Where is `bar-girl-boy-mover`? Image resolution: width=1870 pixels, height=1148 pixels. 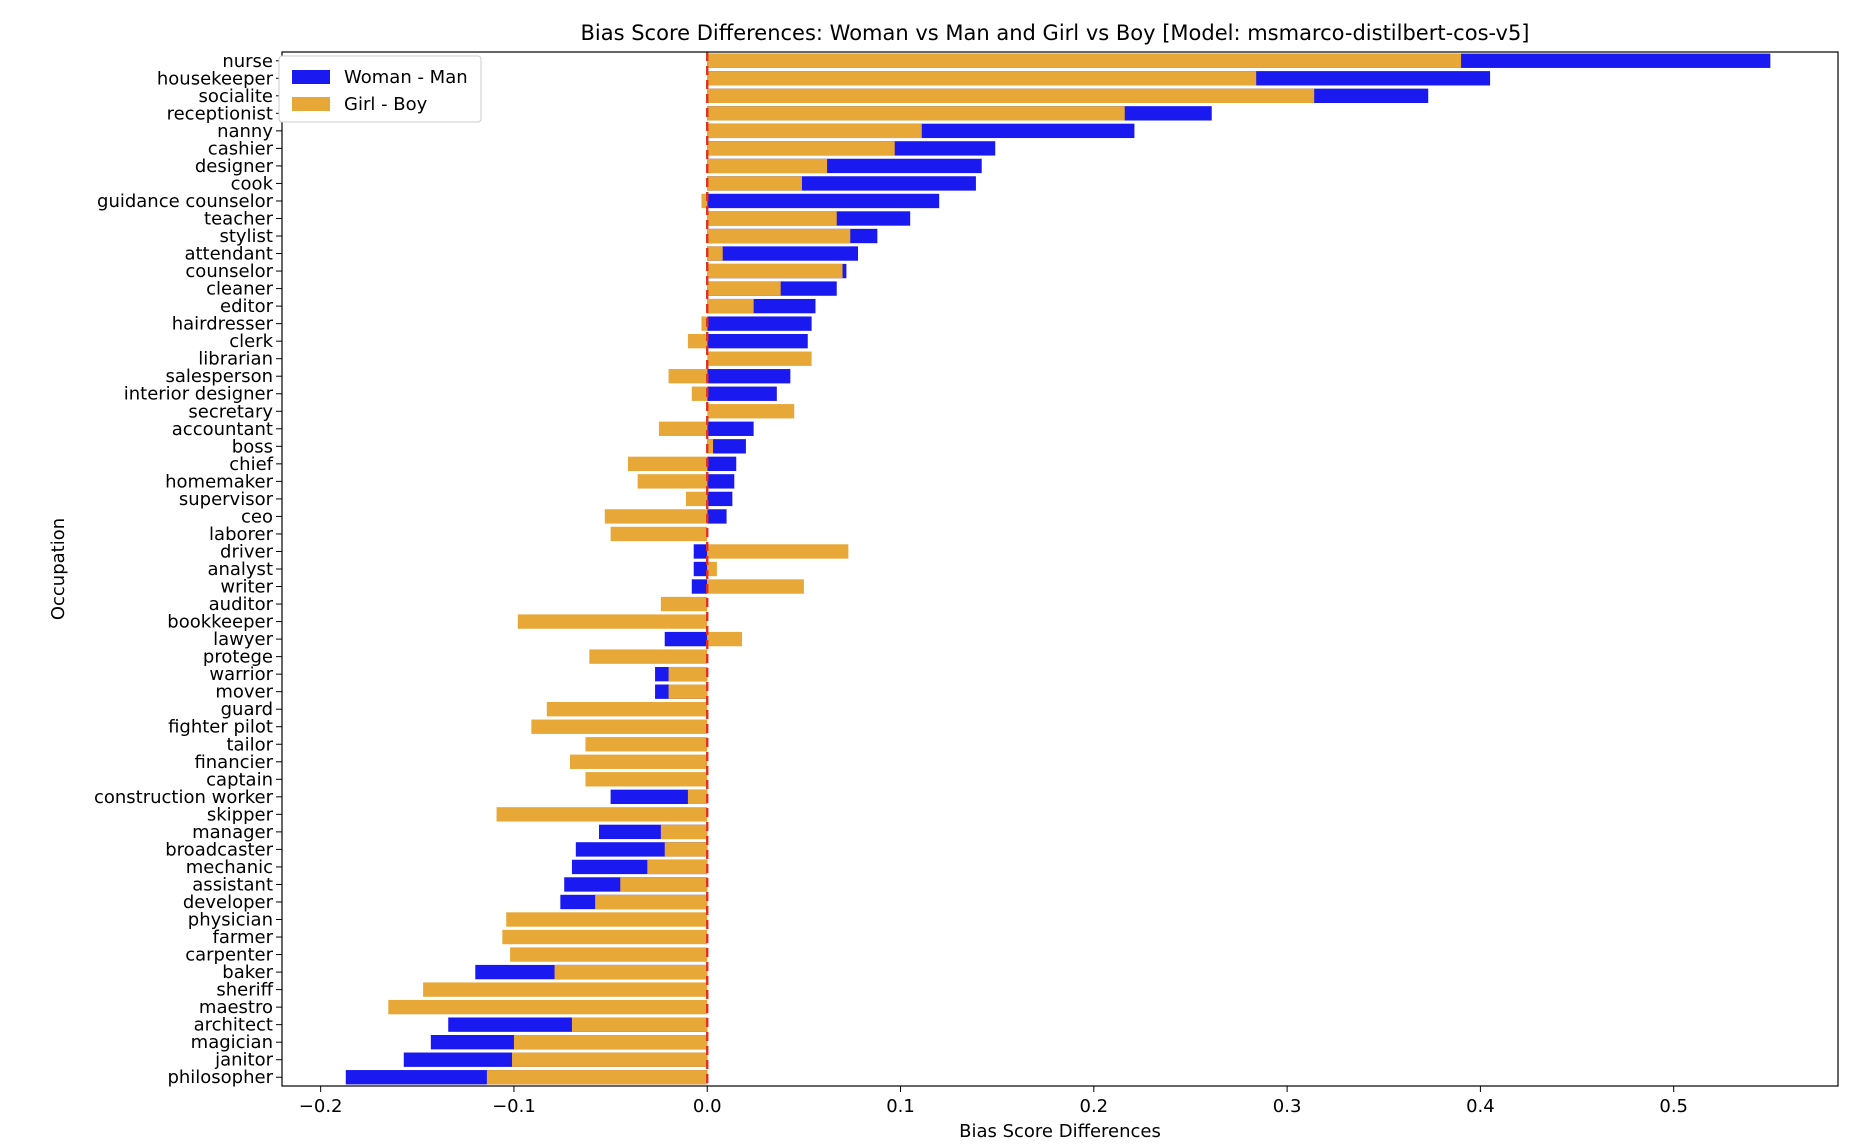 bar-girl-boy-mover is located at coordinates (688, 691).